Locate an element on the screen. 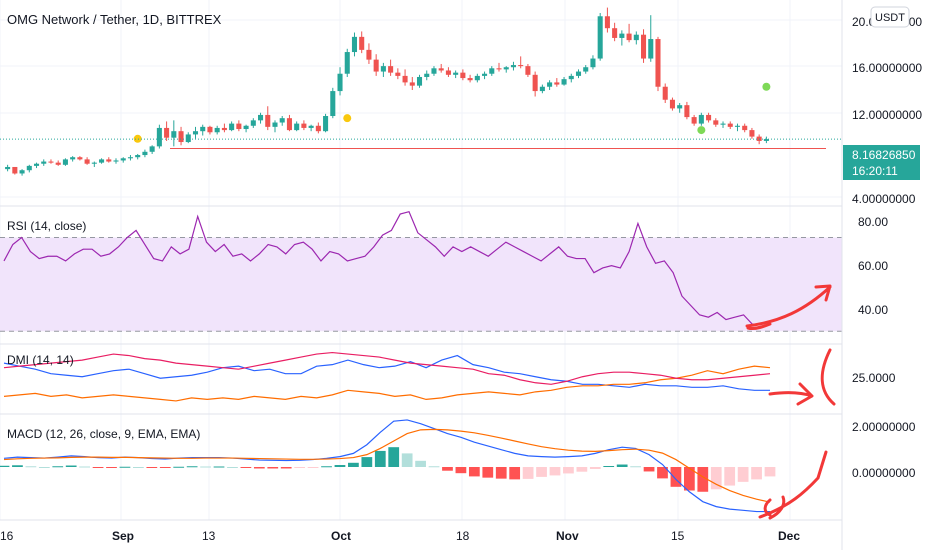 Image resolution: width=932 pixels, height=550 pixels. dmi-arrow-annotation is located at coordinates (802, 377).